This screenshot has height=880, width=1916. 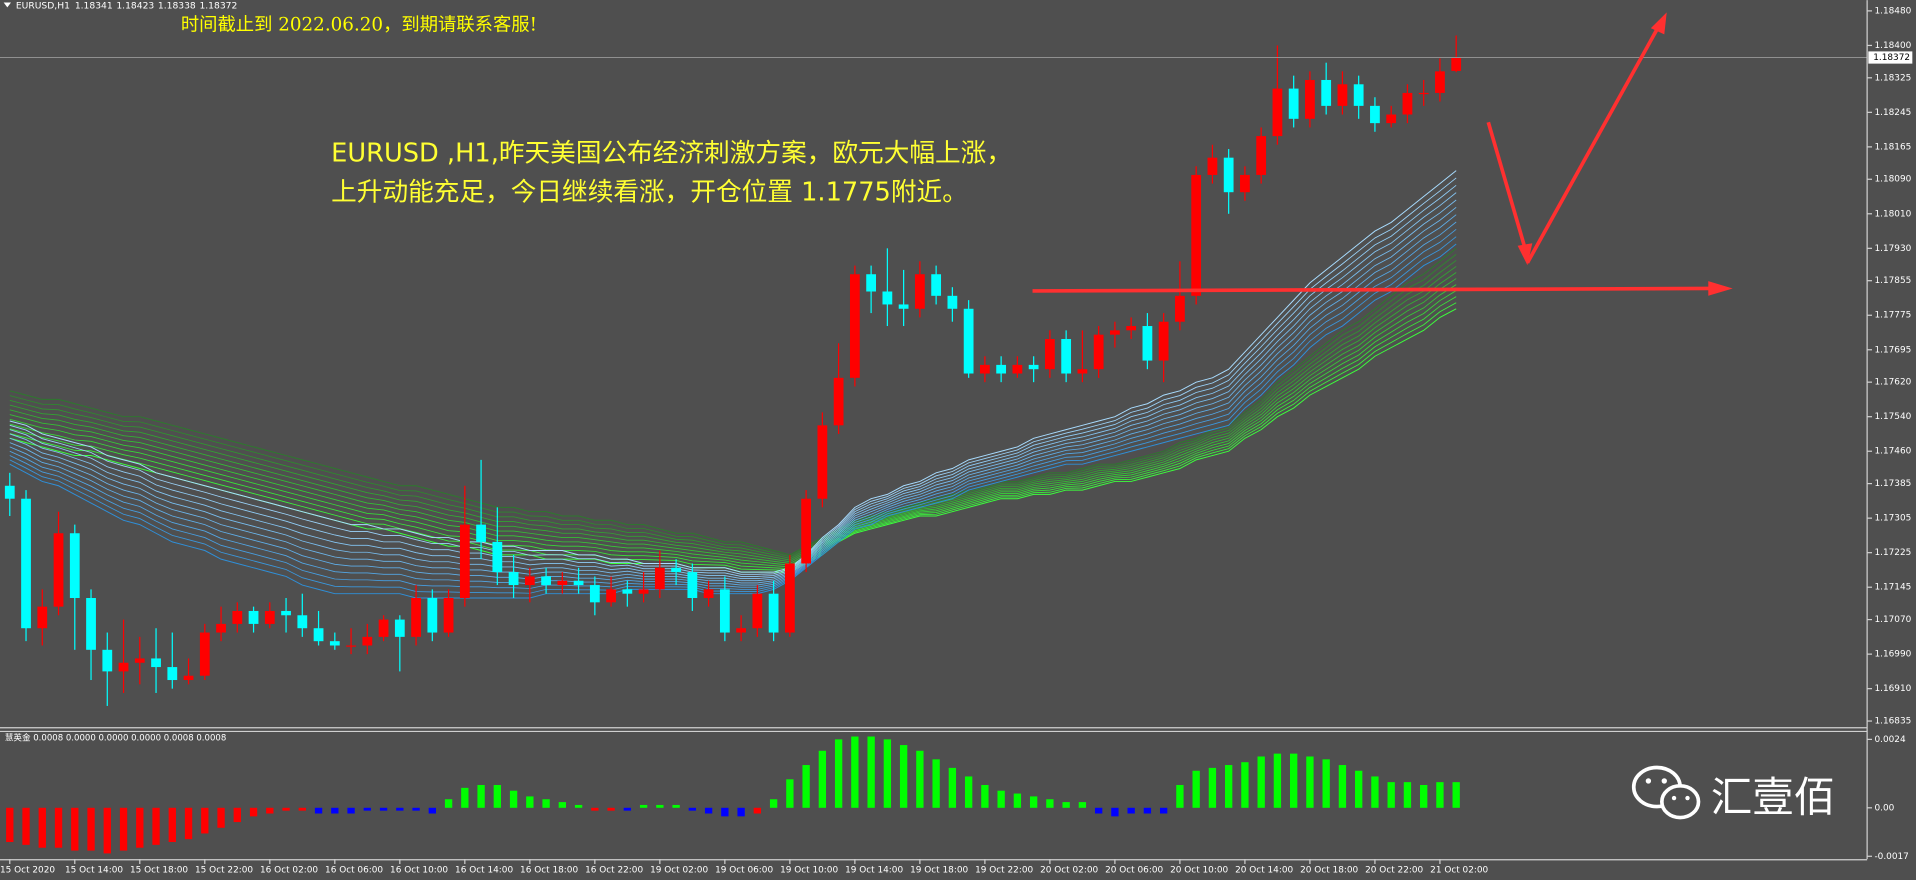 I want to click on symbol-header: EURUSD,H1 1.18341 1.18423 1.18338 1.18372, so click(x=126, y=6).